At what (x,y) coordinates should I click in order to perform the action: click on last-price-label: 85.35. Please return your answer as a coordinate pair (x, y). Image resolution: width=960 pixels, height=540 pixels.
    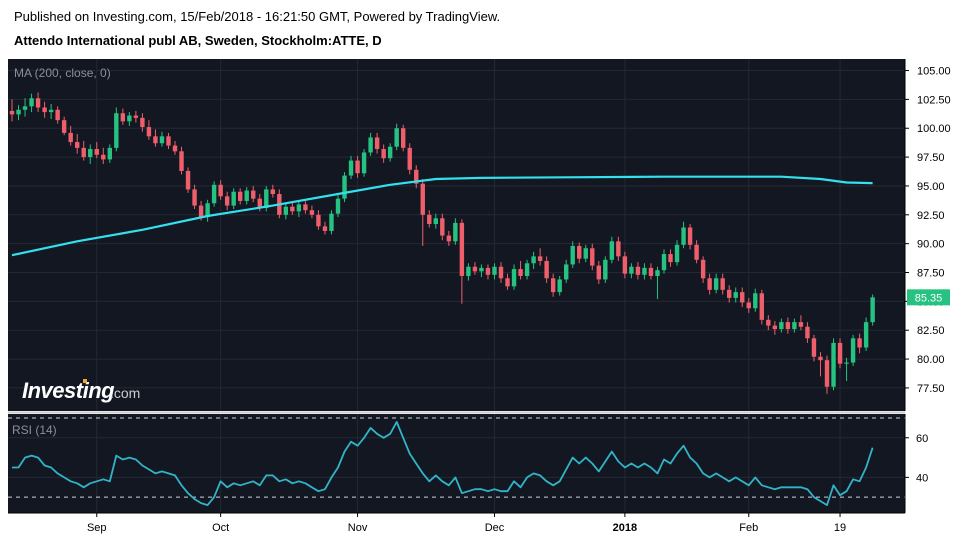
    Looking at the image, I should click on (929, 298).